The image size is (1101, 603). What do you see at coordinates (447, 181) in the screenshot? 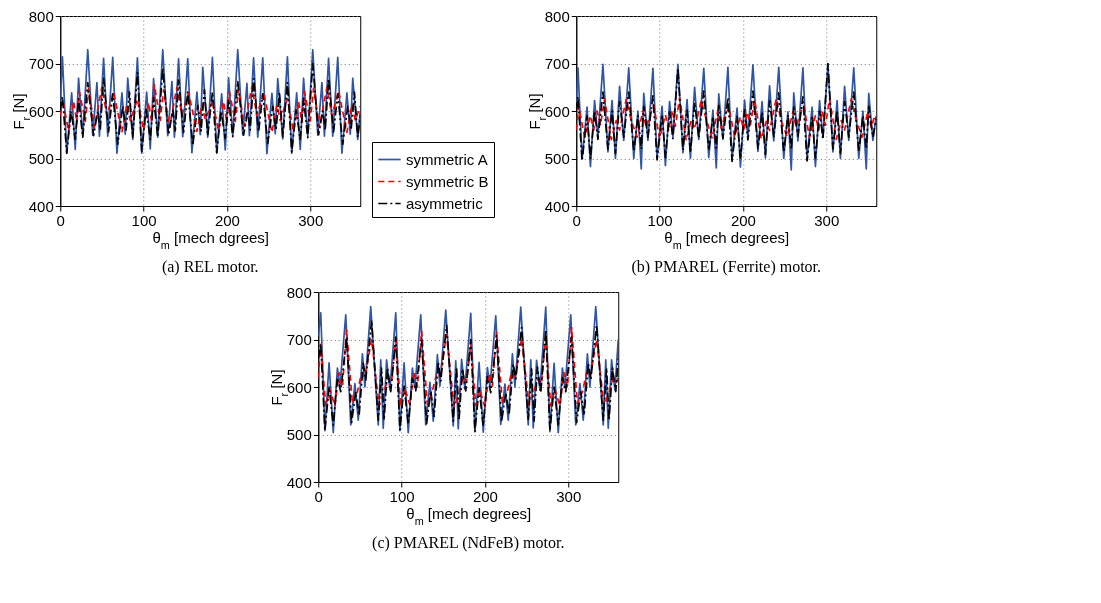
I see `legend-label: symmetric B` at bounding box center [447, 181].